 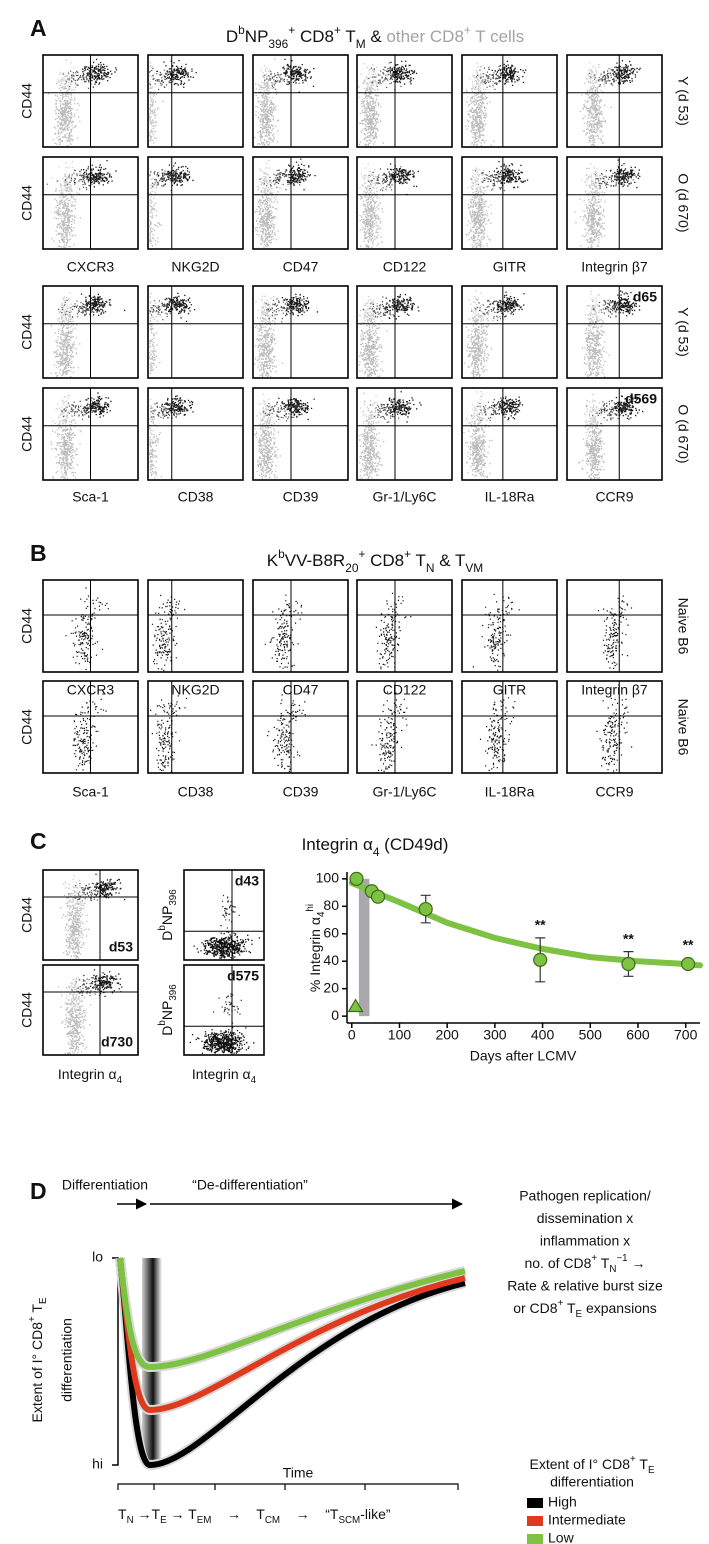 I want to click on text-segment: (CD49d), so click(x=413, y=844).